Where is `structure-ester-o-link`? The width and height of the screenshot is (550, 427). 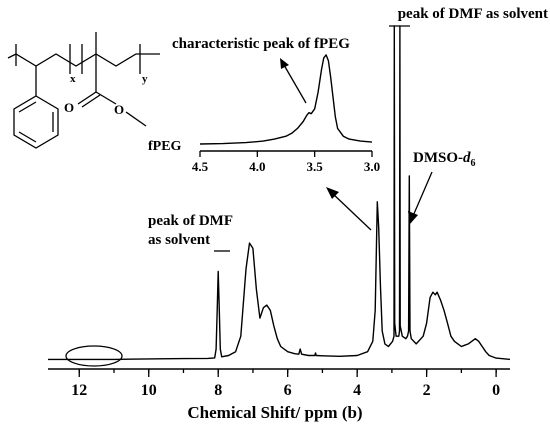
structure-ester-o-link is located at coordinates (106, 98).